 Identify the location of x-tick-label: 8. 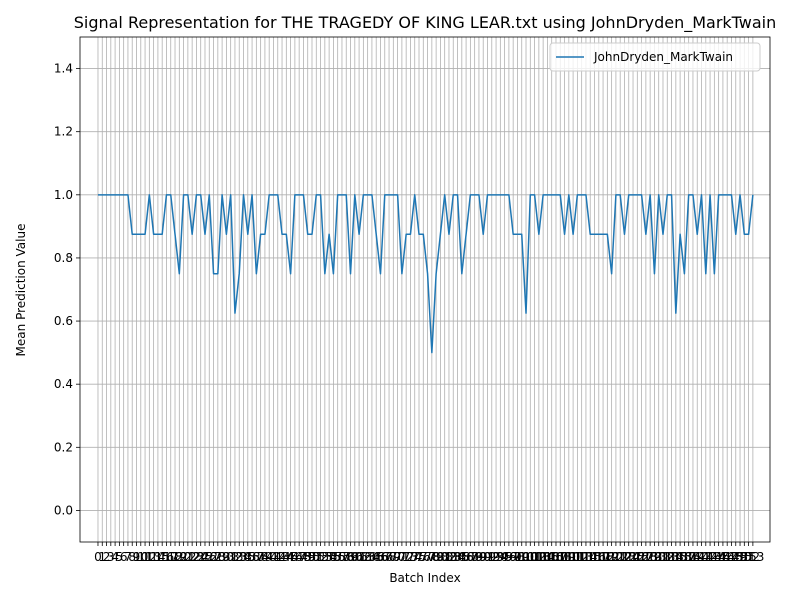
(132, 557).